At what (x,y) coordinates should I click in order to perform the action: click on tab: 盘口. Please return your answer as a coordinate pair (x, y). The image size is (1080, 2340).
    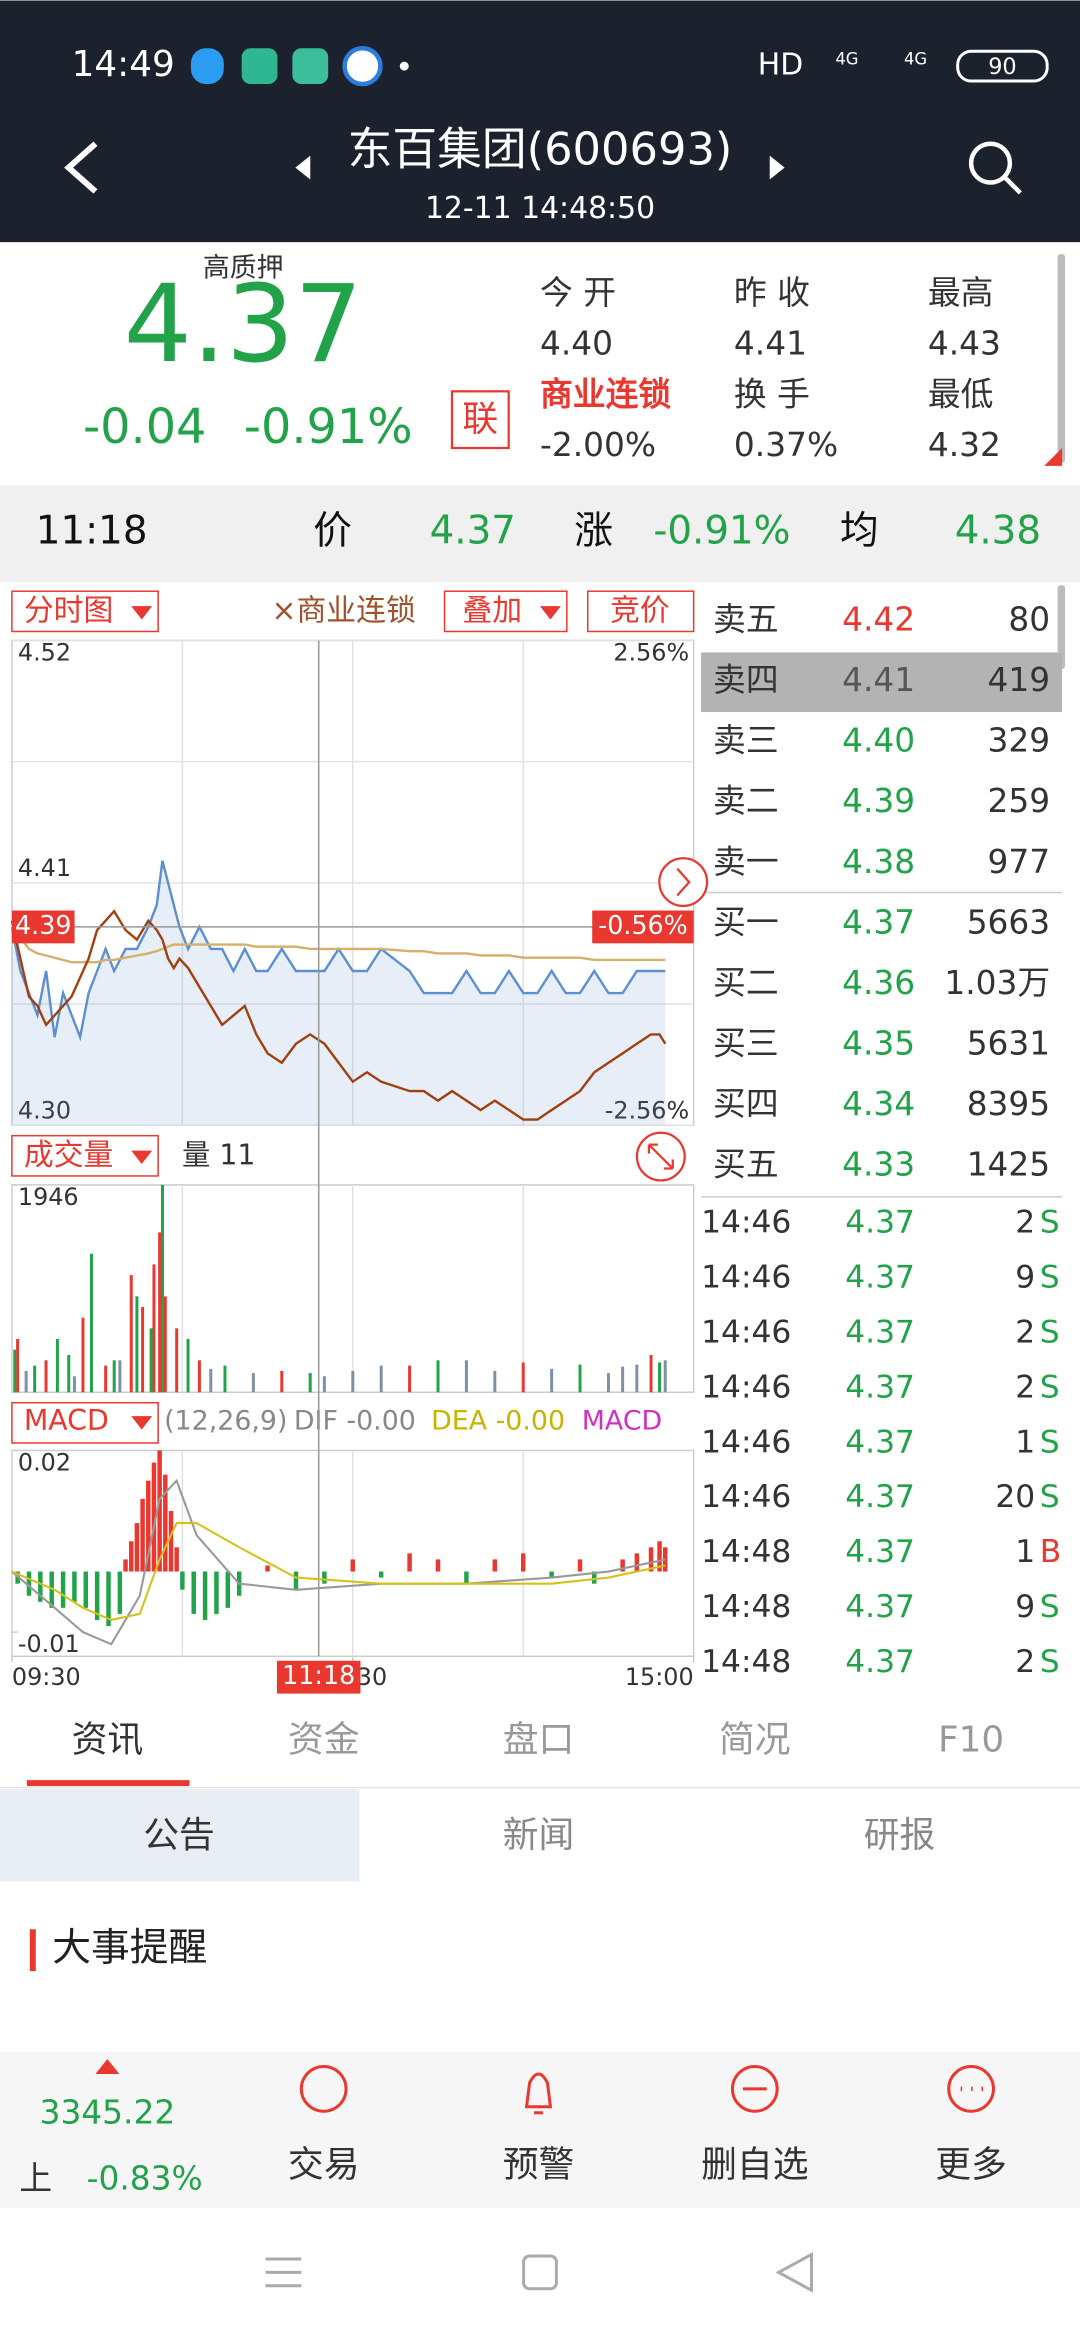
    Looking at the image, I should click on (539, 1739).